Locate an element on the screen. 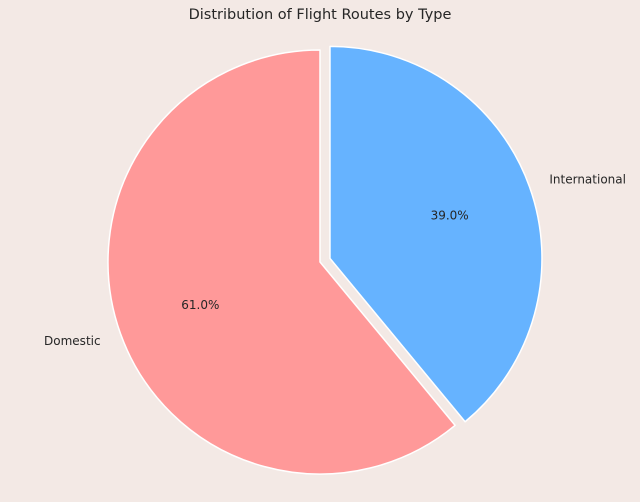 The image size is (640, 502). chart-title: Distribution of Flight Routes by Type is located at coordinates (320, 15).